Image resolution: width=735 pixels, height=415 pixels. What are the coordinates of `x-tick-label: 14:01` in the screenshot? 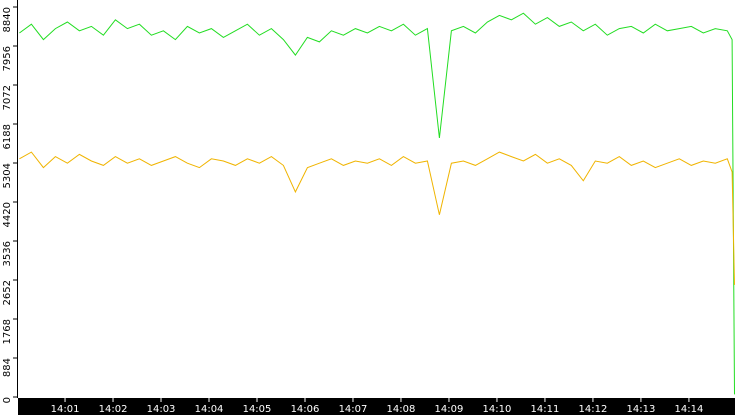 It's located at (65, 409).